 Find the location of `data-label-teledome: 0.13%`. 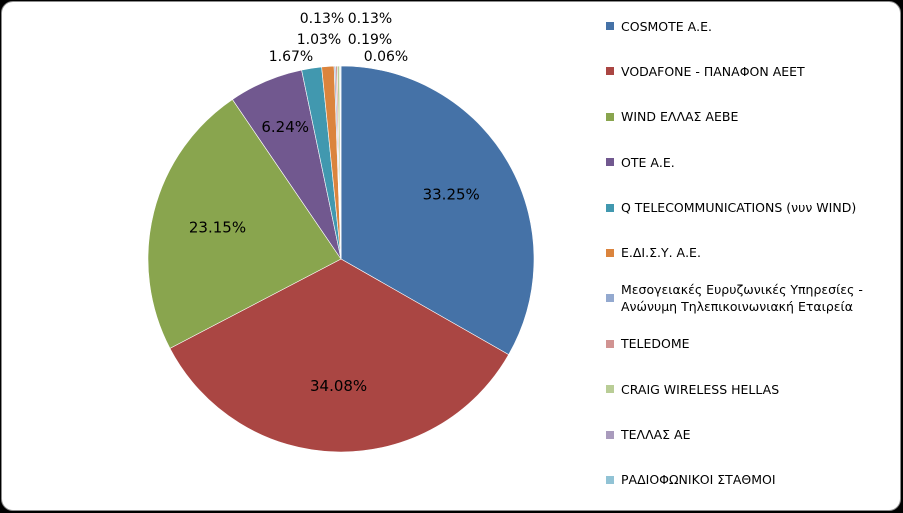

data-label-teledome: 0.13% is located at coordinates (370, 19).